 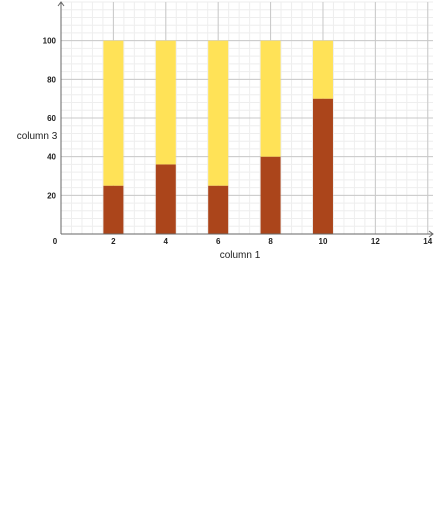 I want to click on x-tick-label: 14, so click(x=427, y=241).